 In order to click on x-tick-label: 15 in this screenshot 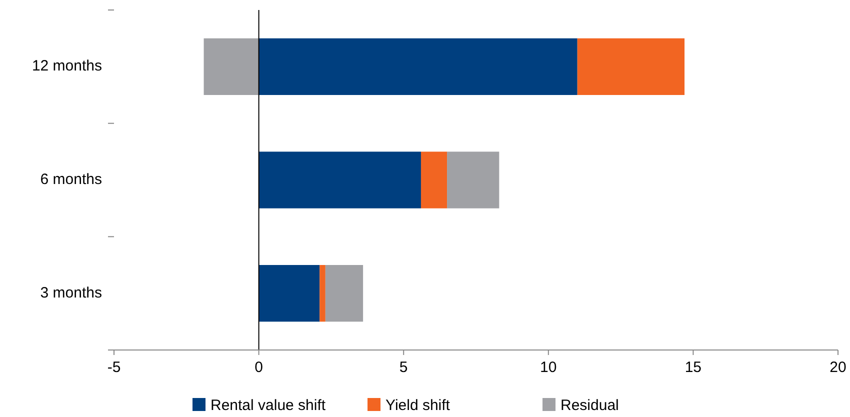, I will do `click(693, 367)`.